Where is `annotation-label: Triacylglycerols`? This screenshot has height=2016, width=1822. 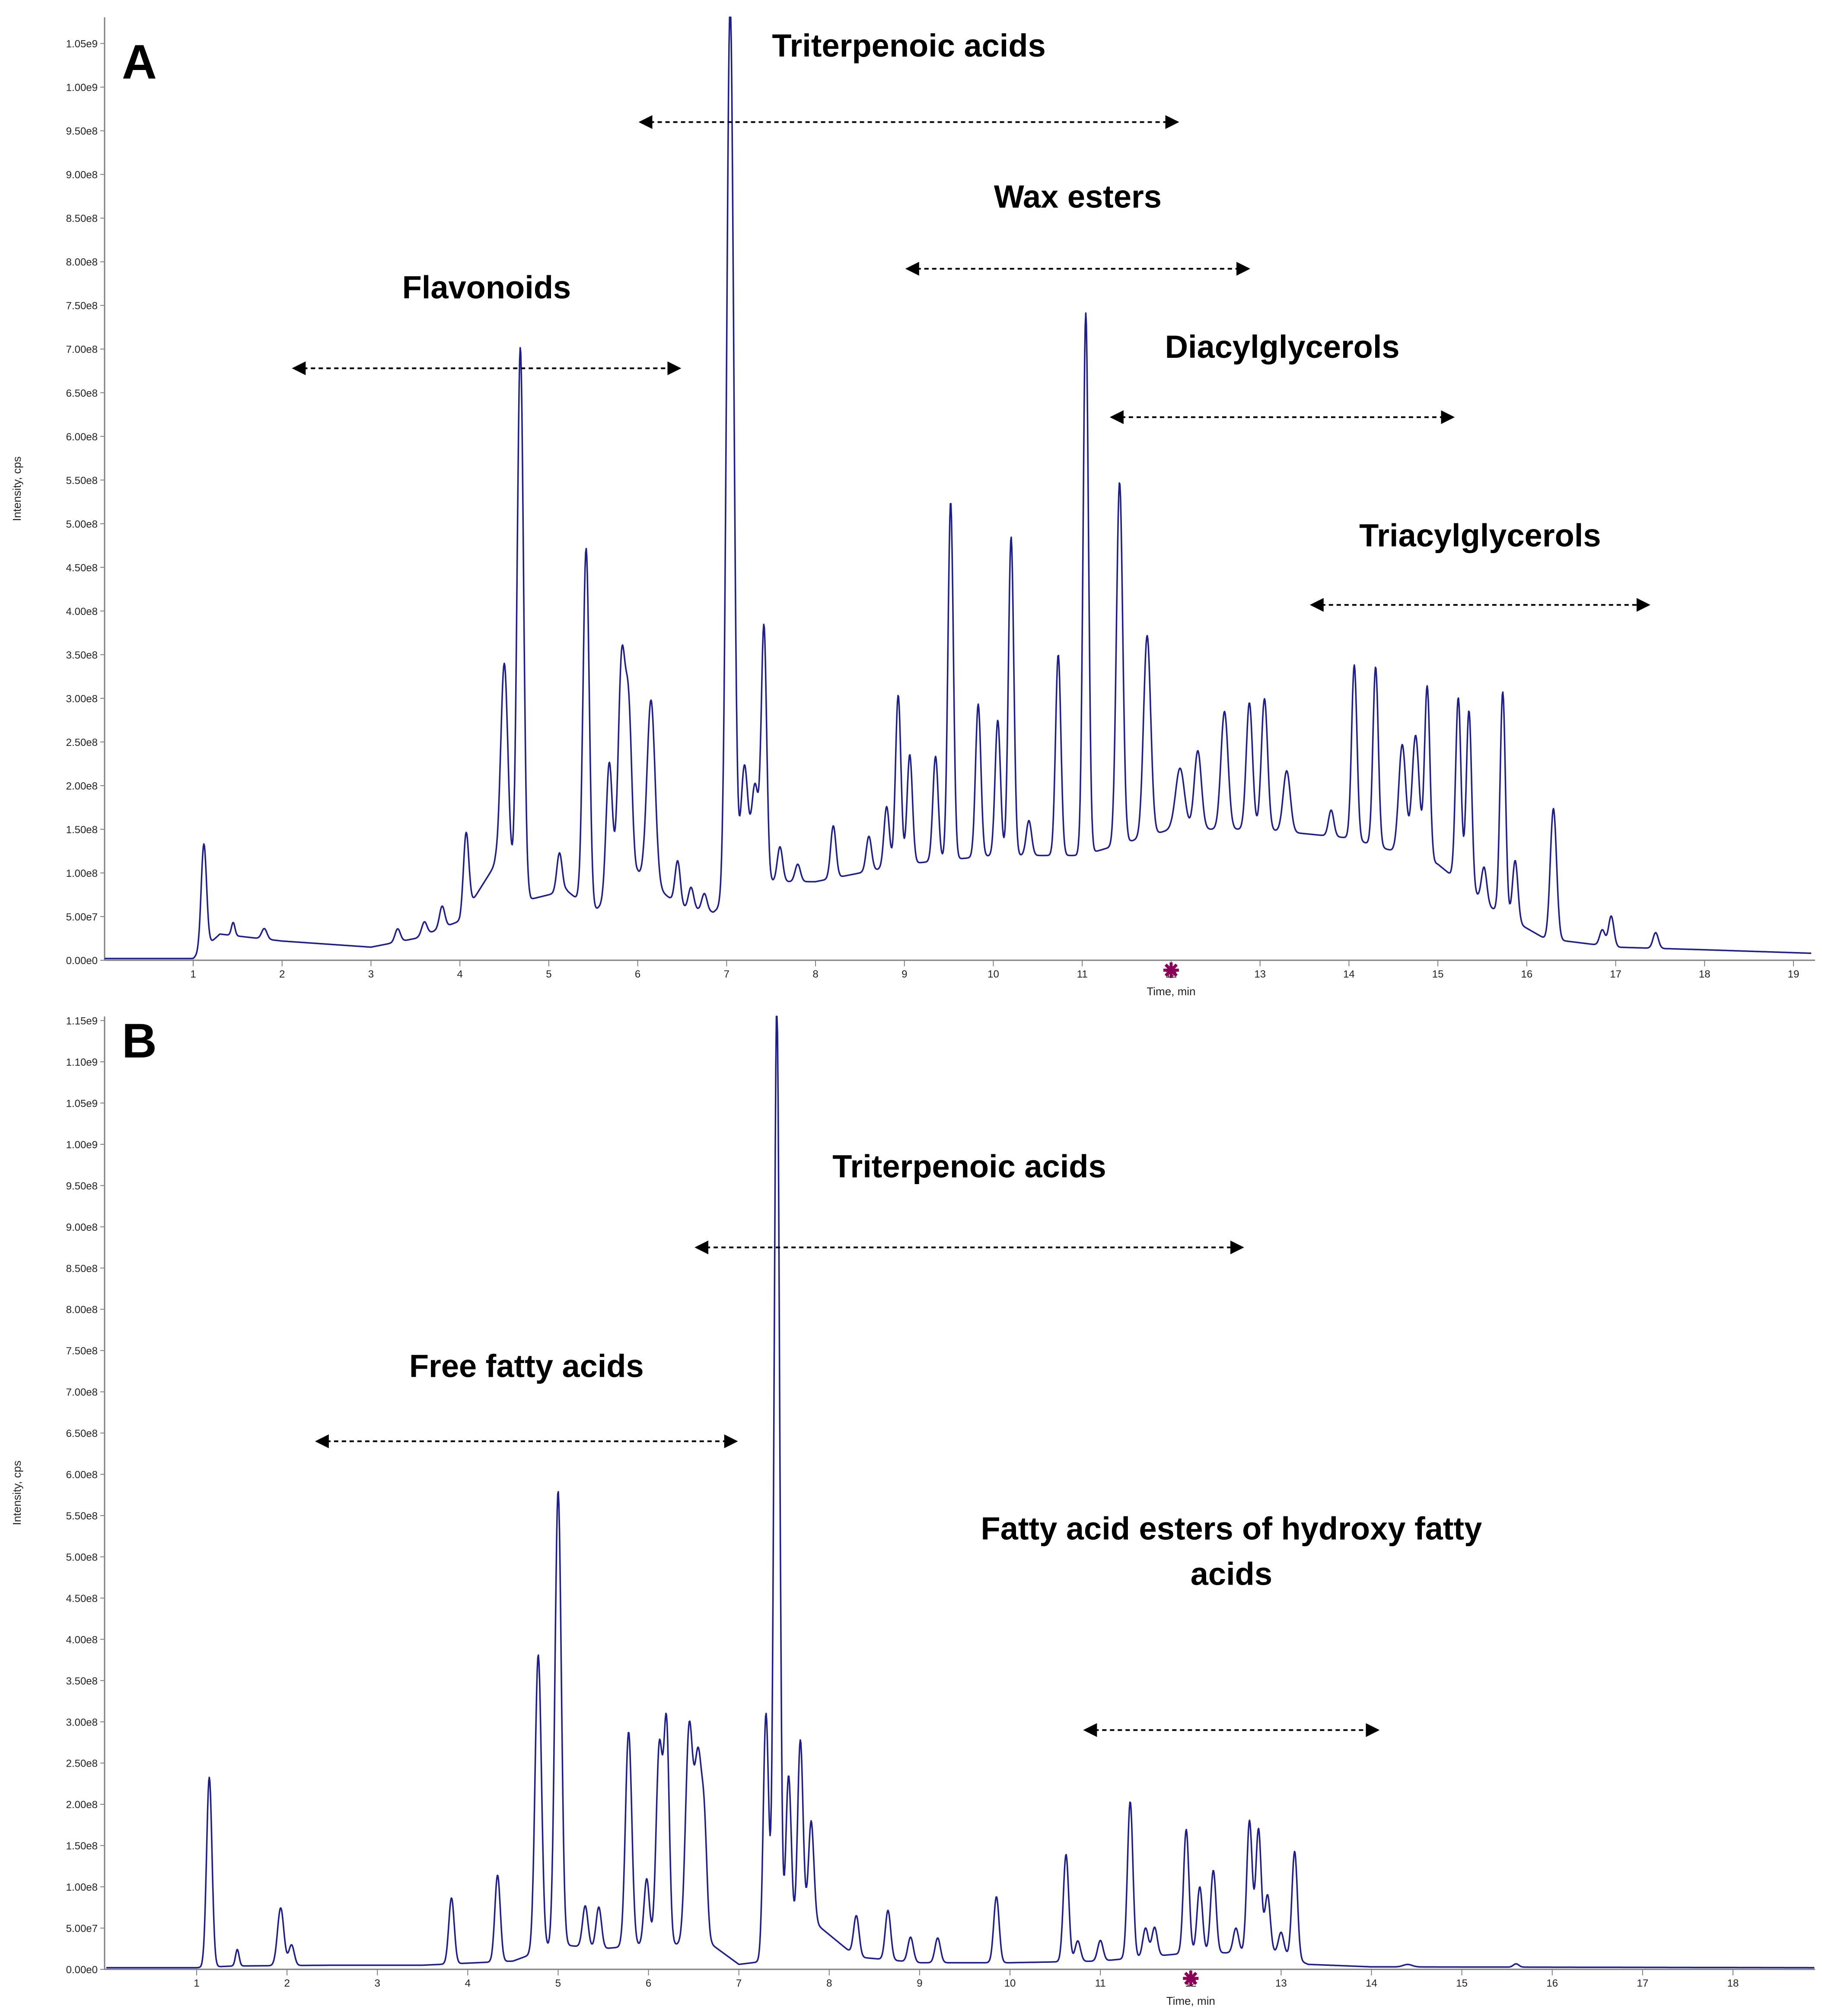
annotation-label: Triacylglycerols is located at coordinates (1480, 535).